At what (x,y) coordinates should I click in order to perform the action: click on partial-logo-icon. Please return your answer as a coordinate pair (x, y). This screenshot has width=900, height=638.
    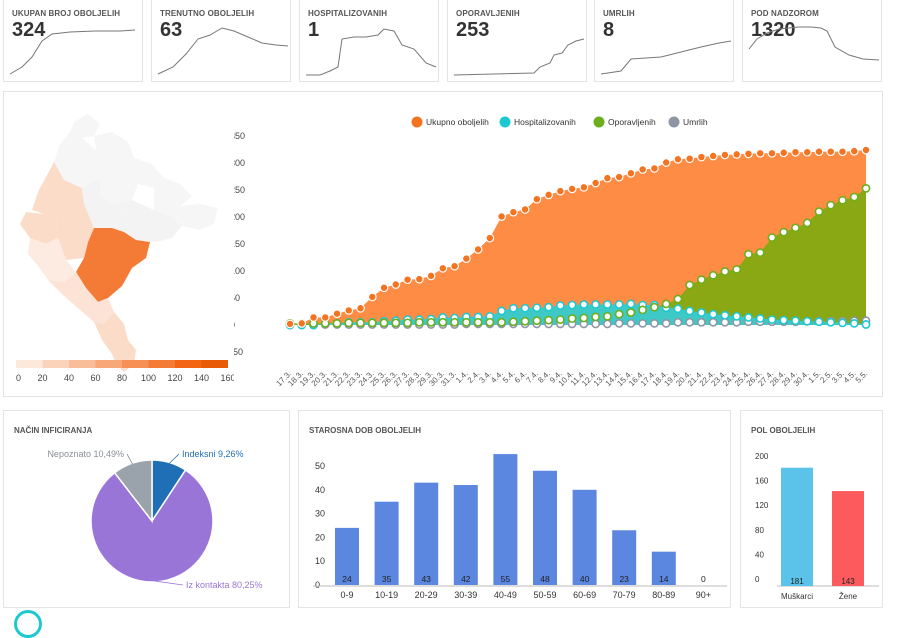
    Looking at the image, I should click on (28, 624).